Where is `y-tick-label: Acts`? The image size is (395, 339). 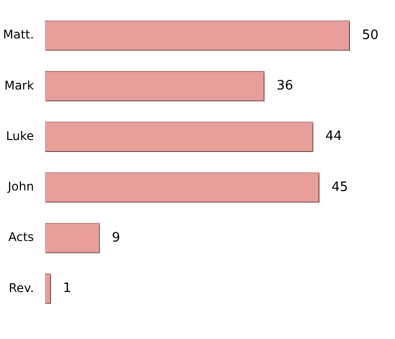
y-tick-label: Acts is located at coordinates (21, 237).